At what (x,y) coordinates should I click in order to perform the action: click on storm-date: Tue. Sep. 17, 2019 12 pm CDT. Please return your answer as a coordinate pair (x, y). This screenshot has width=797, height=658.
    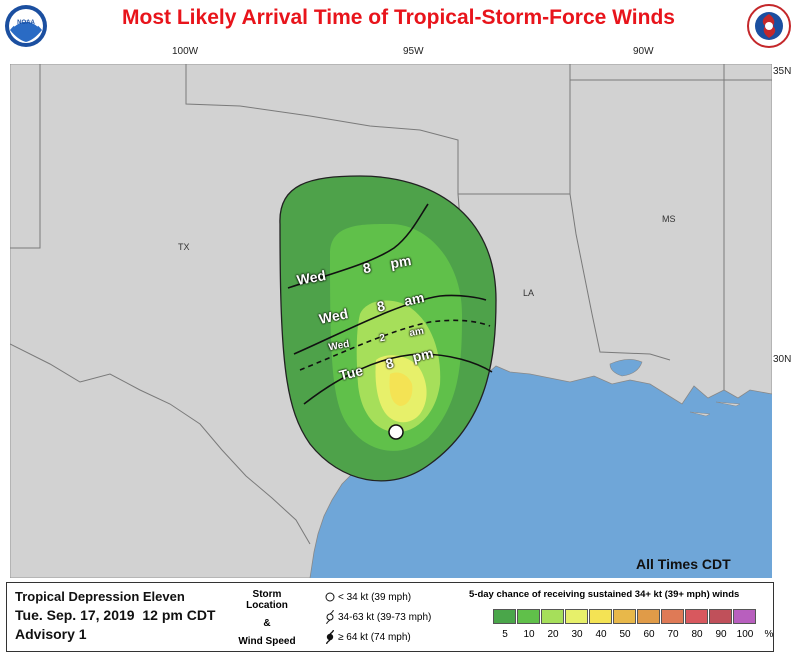
    Looking at the image, I should click on (115, 615).